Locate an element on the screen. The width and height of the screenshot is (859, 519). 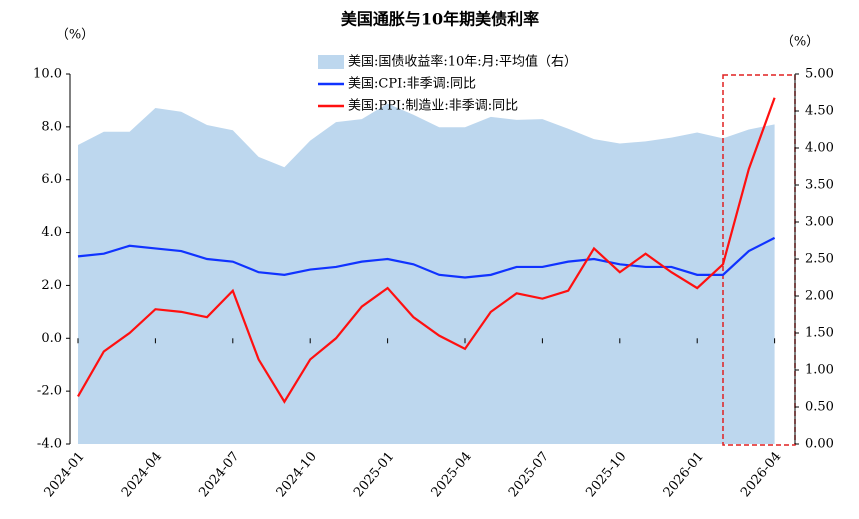
y-tick-label: 0.0 is located at coordinates (51, 338).